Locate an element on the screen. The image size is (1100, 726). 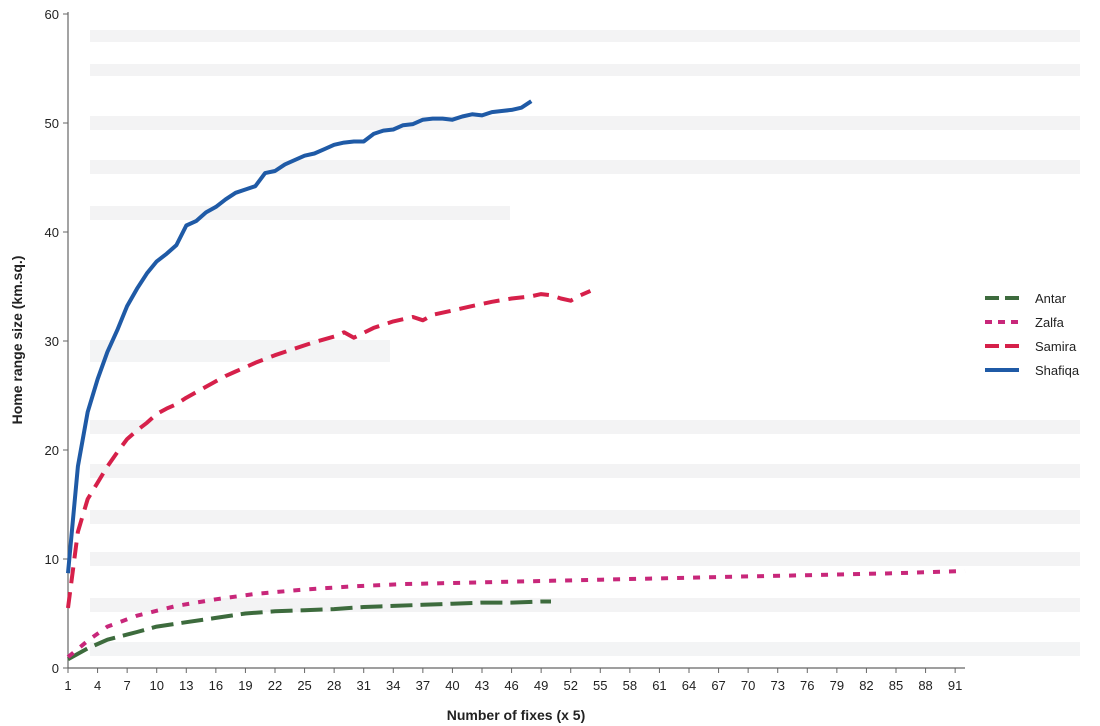
x-tick-label: 85 is located at coordinates (896, 685).